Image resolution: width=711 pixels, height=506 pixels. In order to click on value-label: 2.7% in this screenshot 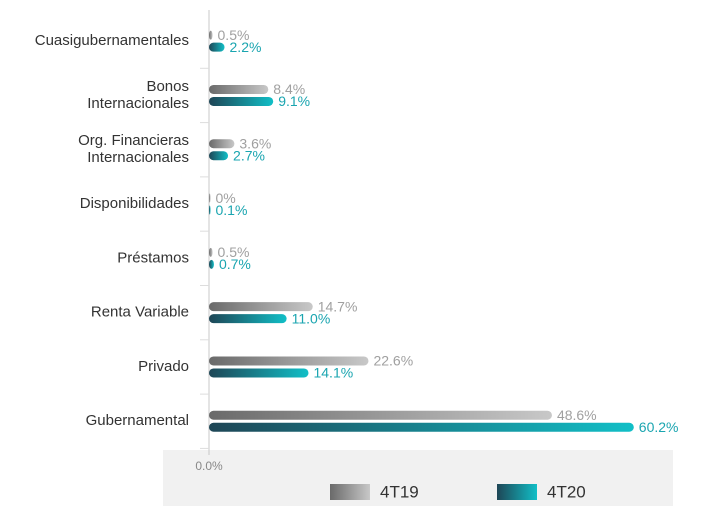, I will do `click(249, 155)`.